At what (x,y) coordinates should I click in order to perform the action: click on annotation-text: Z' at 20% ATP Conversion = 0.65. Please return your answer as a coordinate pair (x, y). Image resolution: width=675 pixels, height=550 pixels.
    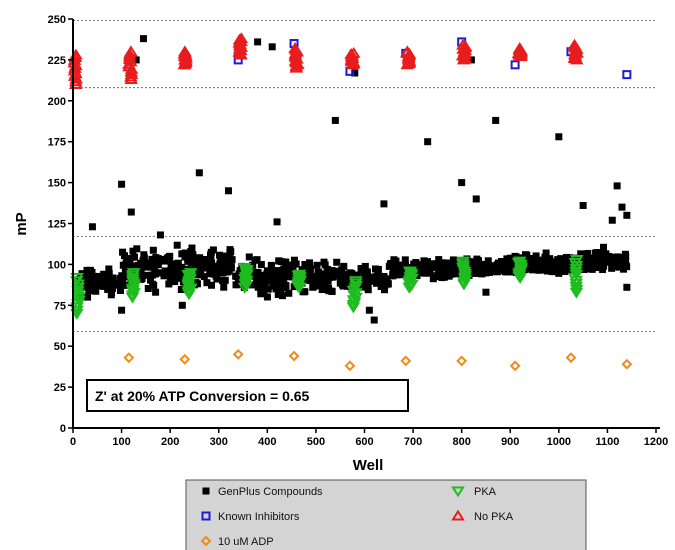
    Looking at the image, I should click on (202, 396).